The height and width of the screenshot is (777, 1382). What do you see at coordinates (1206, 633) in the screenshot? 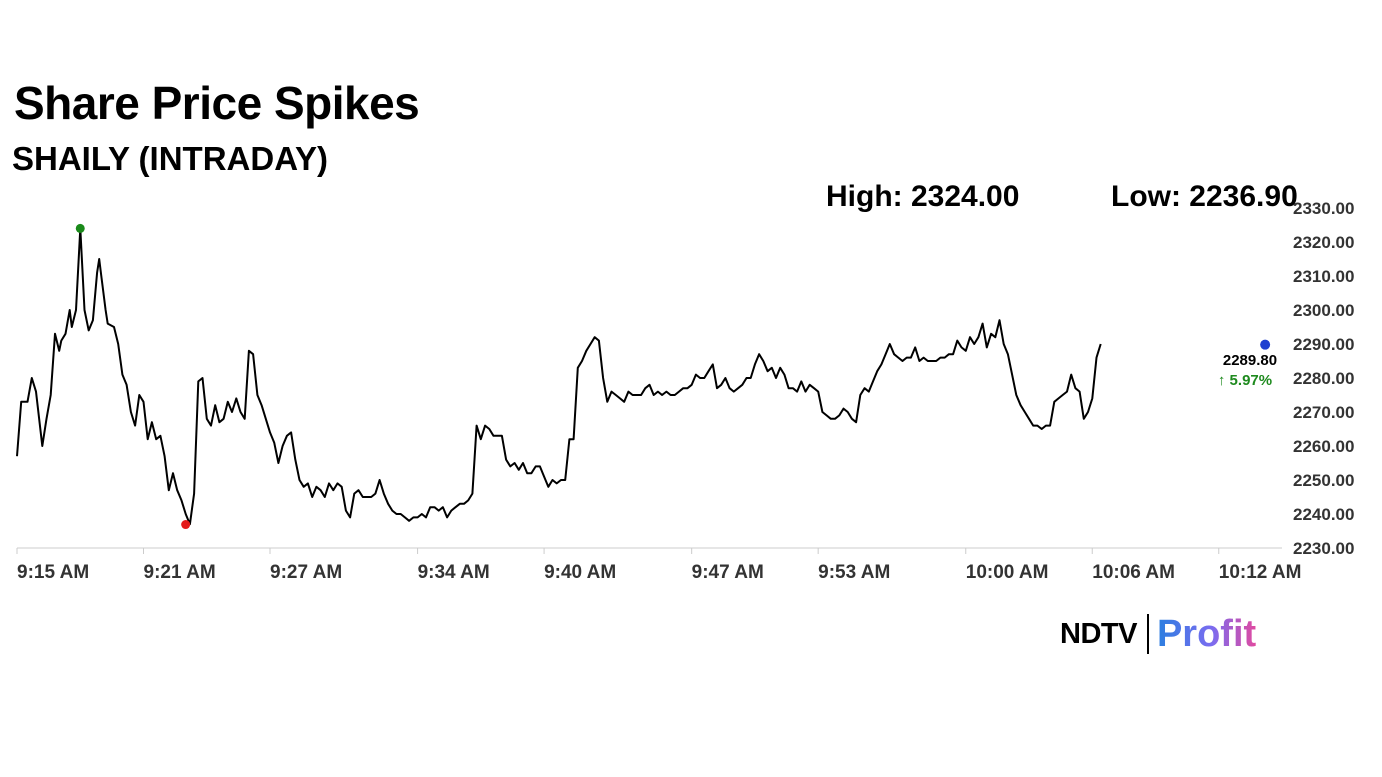
I see `logo-profit-text: Profit` at bounding box center [1206, 633].